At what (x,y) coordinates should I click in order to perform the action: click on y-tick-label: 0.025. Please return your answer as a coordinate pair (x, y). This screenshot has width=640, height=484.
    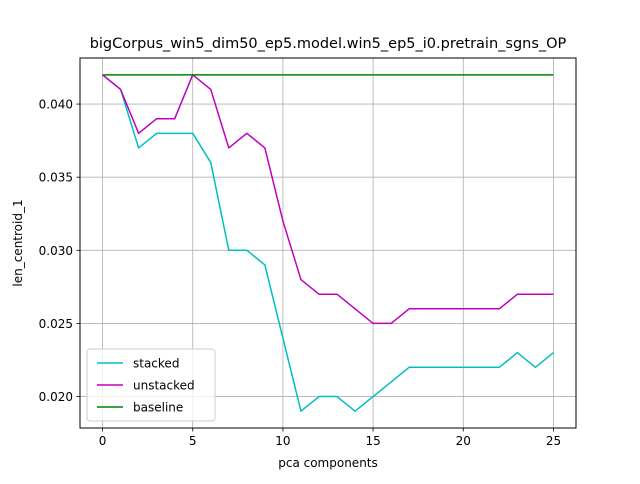
    Looking at the image, I should click on (56, 324).